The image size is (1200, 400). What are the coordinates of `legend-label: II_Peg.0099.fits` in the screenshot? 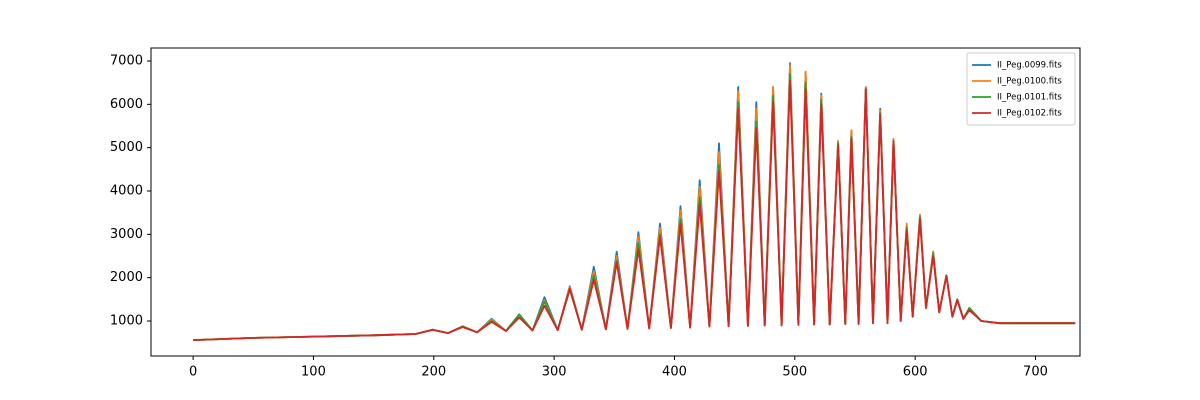 It's located at (1029, 66).